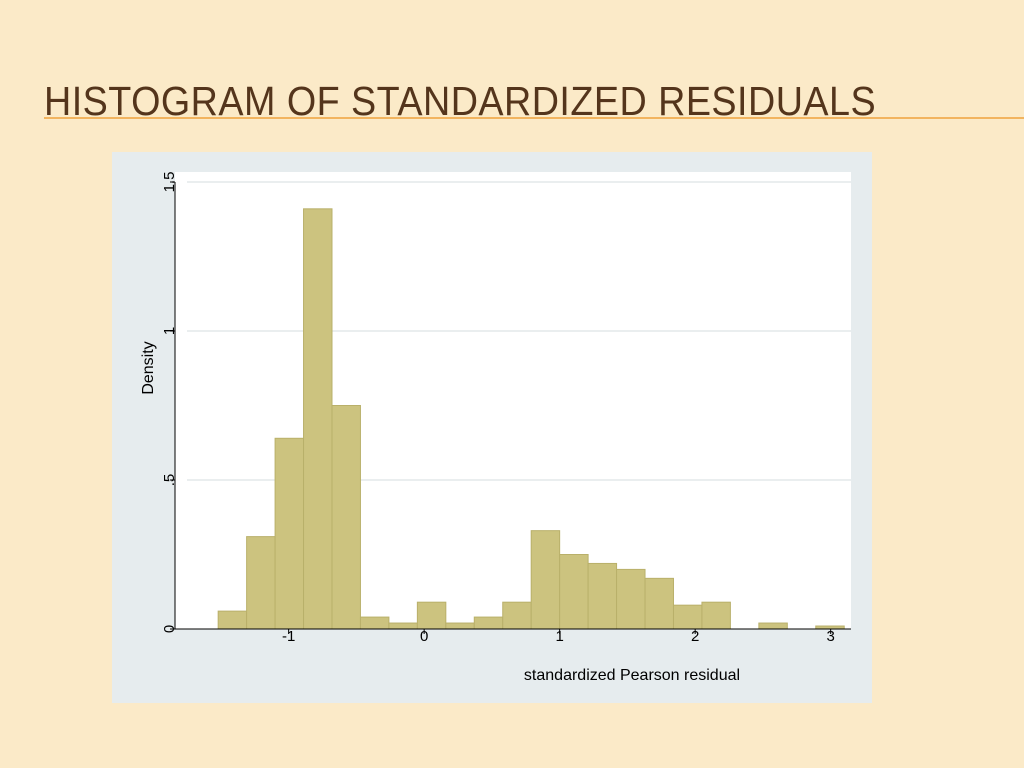 The height and width of the screenshot is (768, 1024). Describe the element at coordinates (559, 636) in the screenshot. I see `x-tick-label-2: 1` at that location.